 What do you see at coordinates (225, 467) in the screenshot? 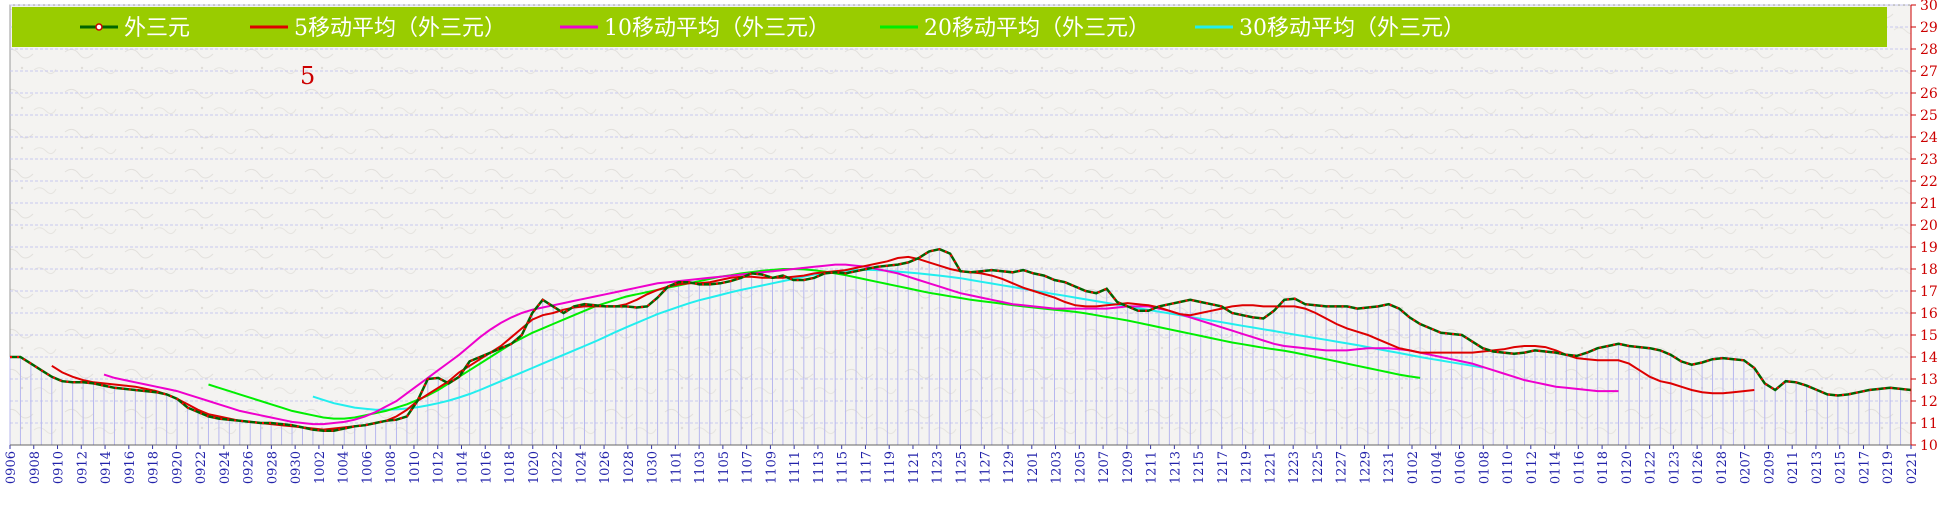
I see `x-tick-label: 0924` at bounding box center [225, 467].